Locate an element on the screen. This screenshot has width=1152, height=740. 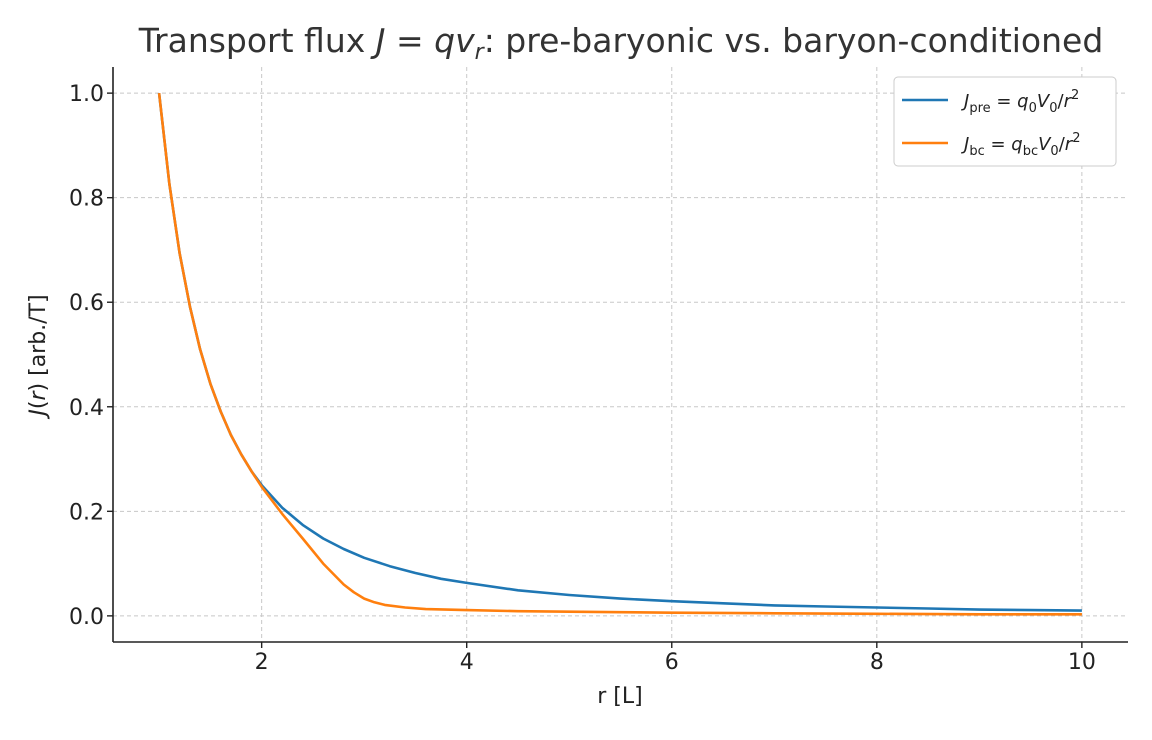
x-tick-label: 4 is located at coordinates (467, 662).